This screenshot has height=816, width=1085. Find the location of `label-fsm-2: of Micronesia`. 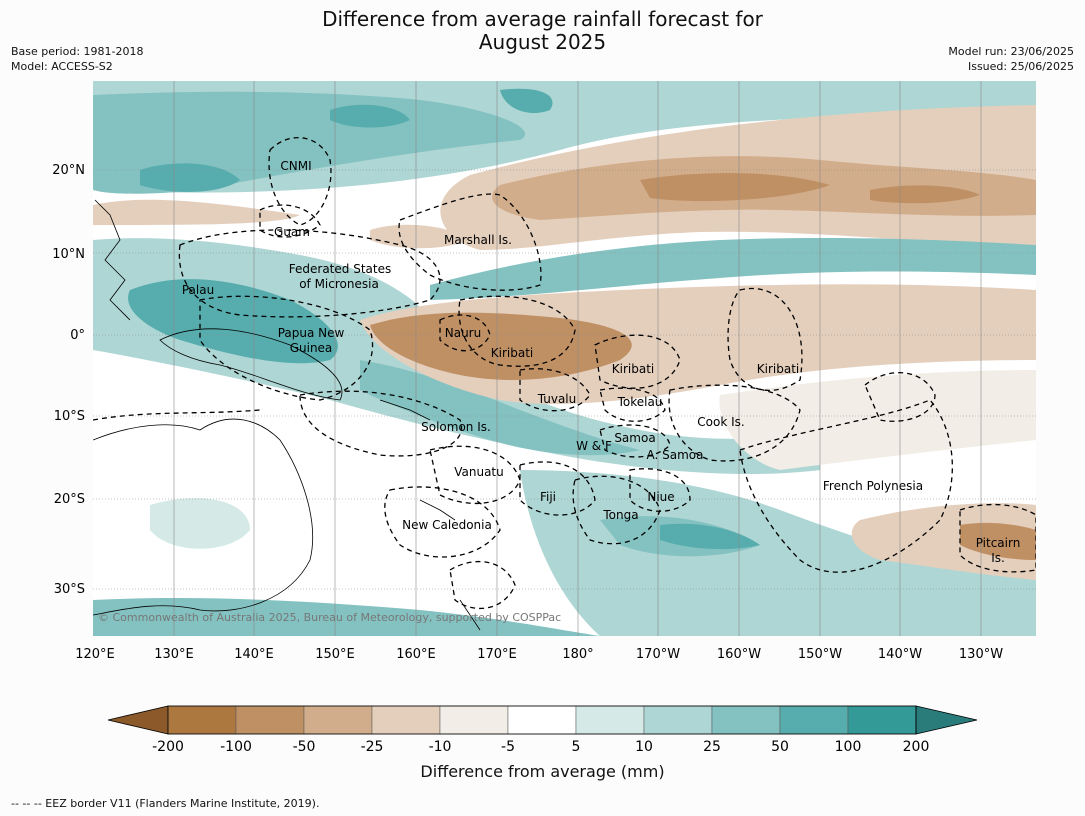

label-fsm-2: of Micronesia is located at coordinates (339, 284).